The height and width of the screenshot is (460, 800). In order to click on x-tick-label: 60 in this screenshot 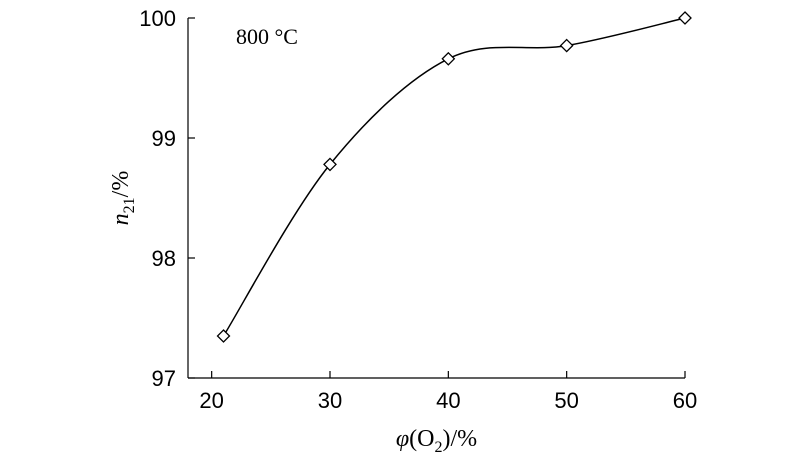, I will do `click(685, 400)`.